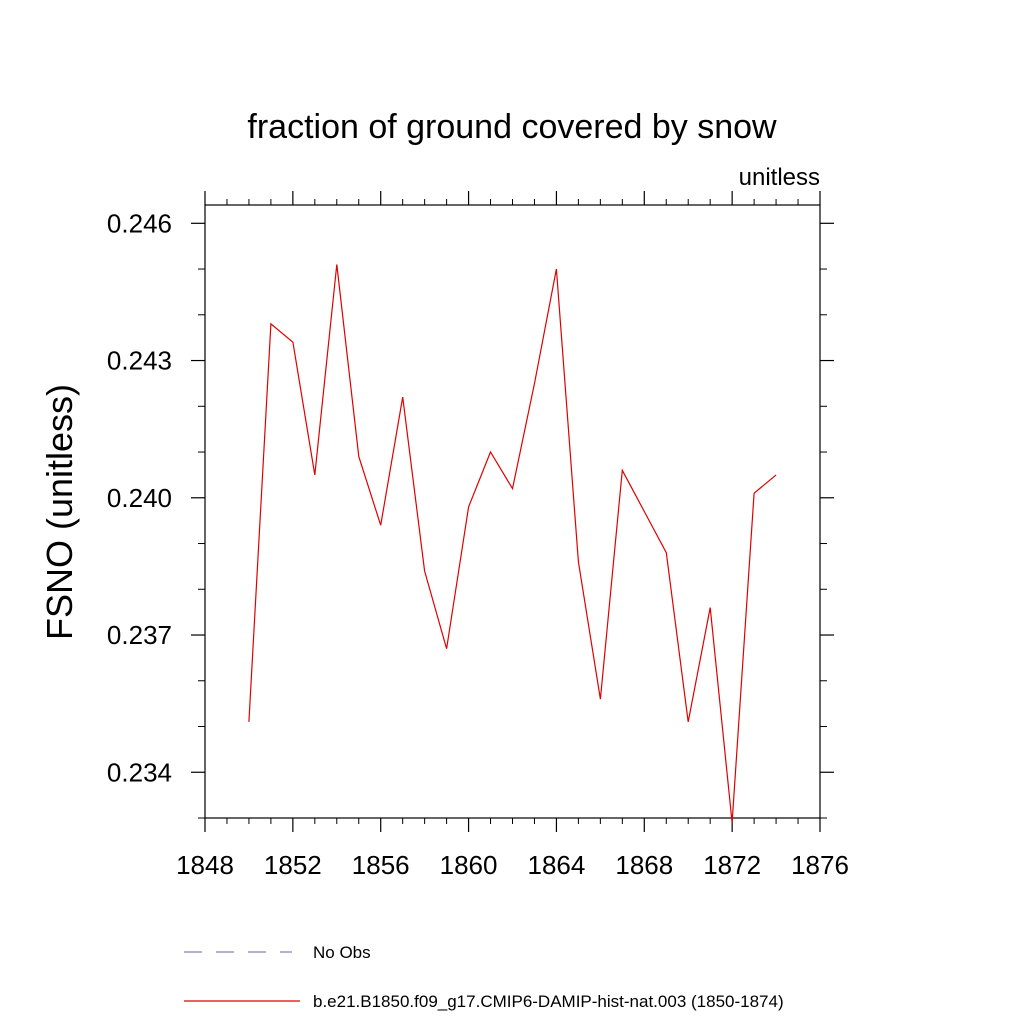  I want to click on x-tick-label: 1856, so click(381, 865).